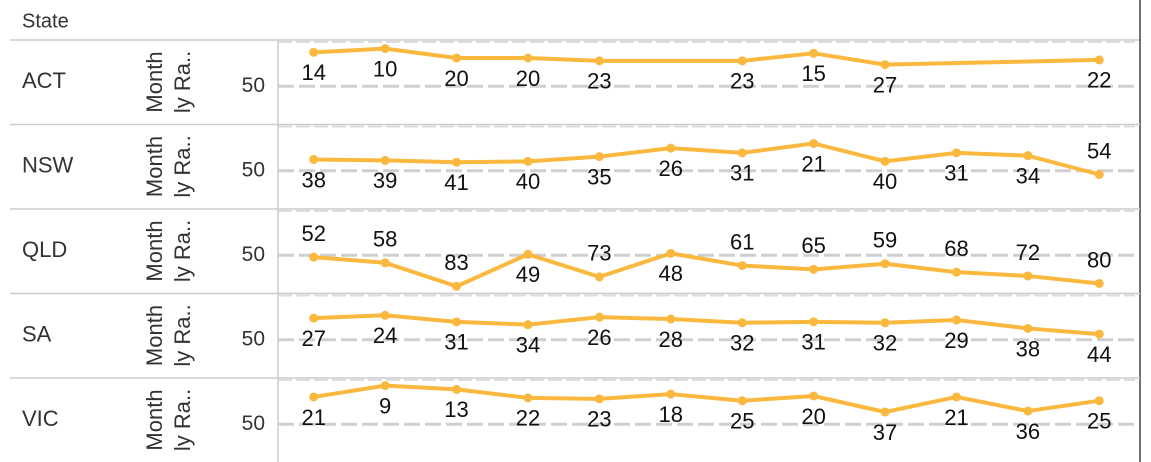 This screenshot has width=1151, height=462. What do you see at coordinates (456, 409) in the screenshot?
I see `data-label: 13` at bounding box center [456, 409].